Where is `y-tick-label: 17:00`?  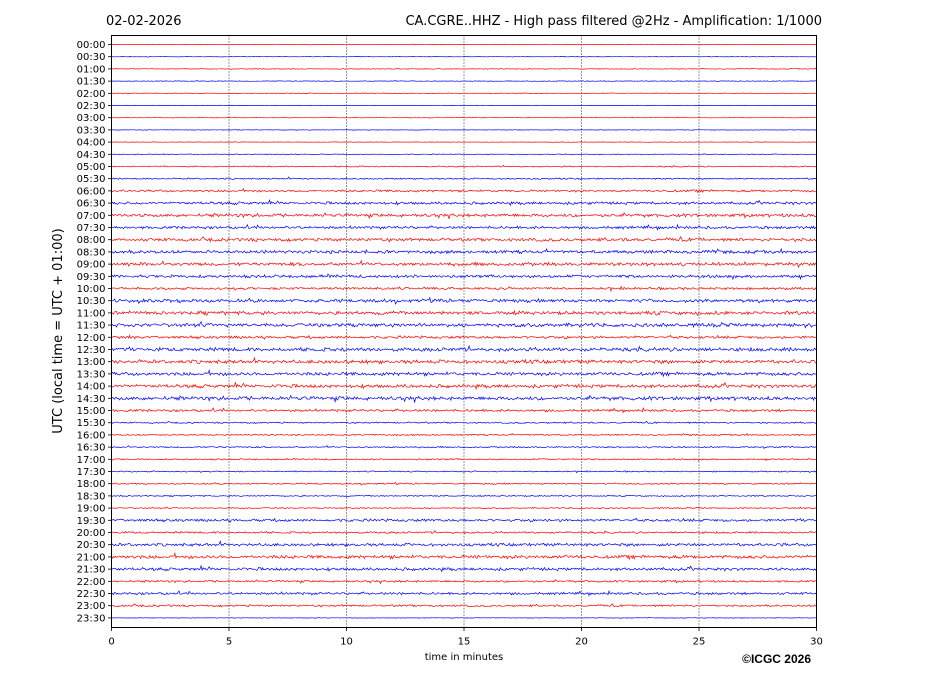
y-tick-label: 17:00 is located at coordinates (91, 460).